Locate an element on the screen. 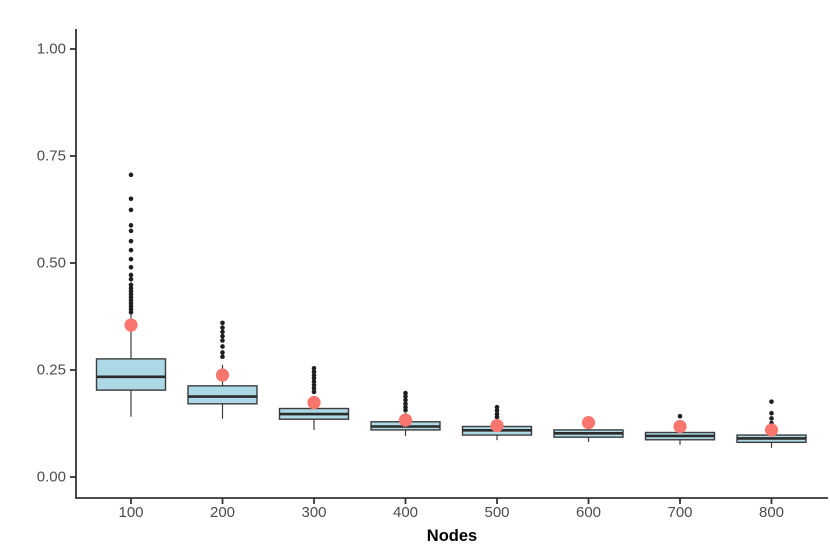 The height and width of the screenshot is (554, 830). x-tick-label: 300 is located at coordinates (313, 512).